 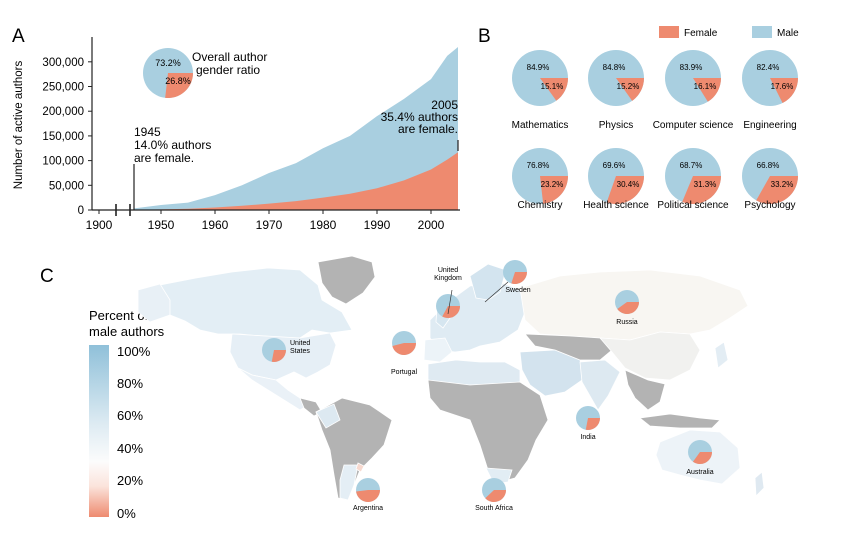 What do you see at coordinates (768, 67) in the screenshot?
I see `pie-engineering-male-label: 82.4%` at bounding box center [768, 67].